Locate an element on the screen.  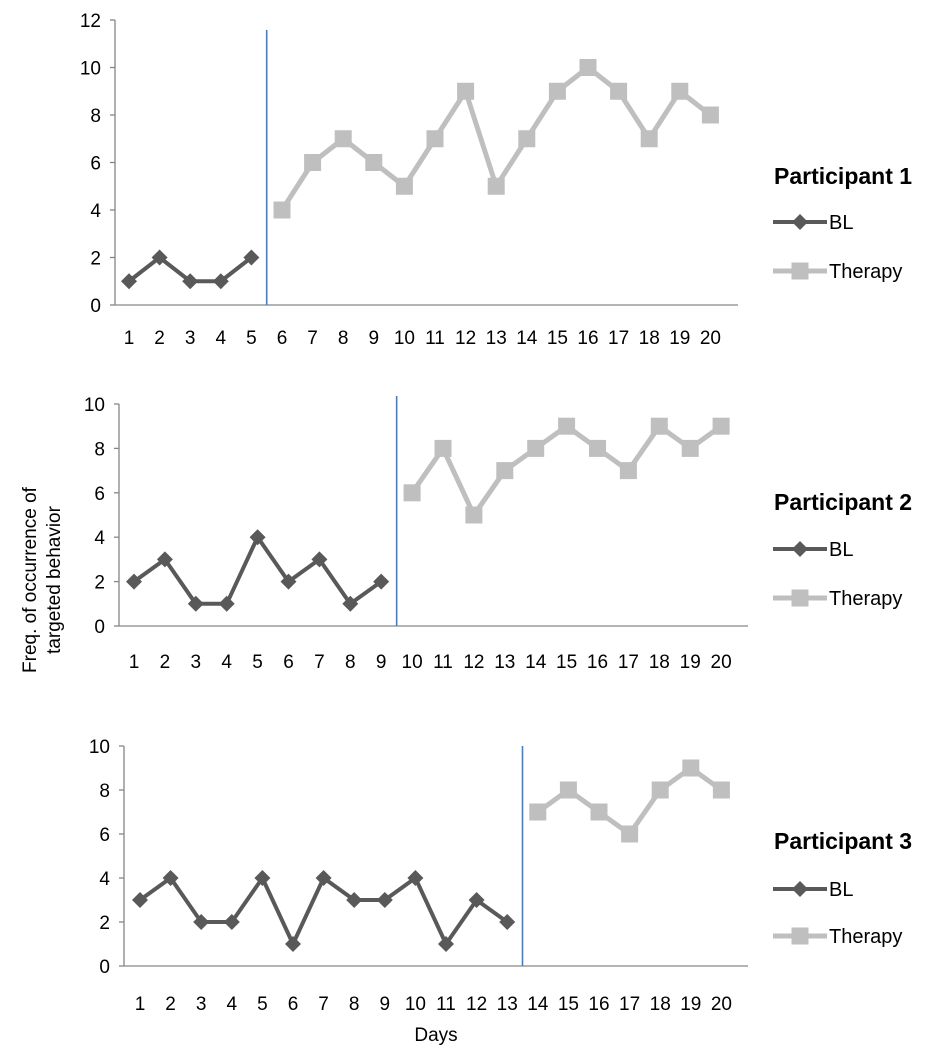
x-tick-label: 18 is located at coordinates (649, 338).